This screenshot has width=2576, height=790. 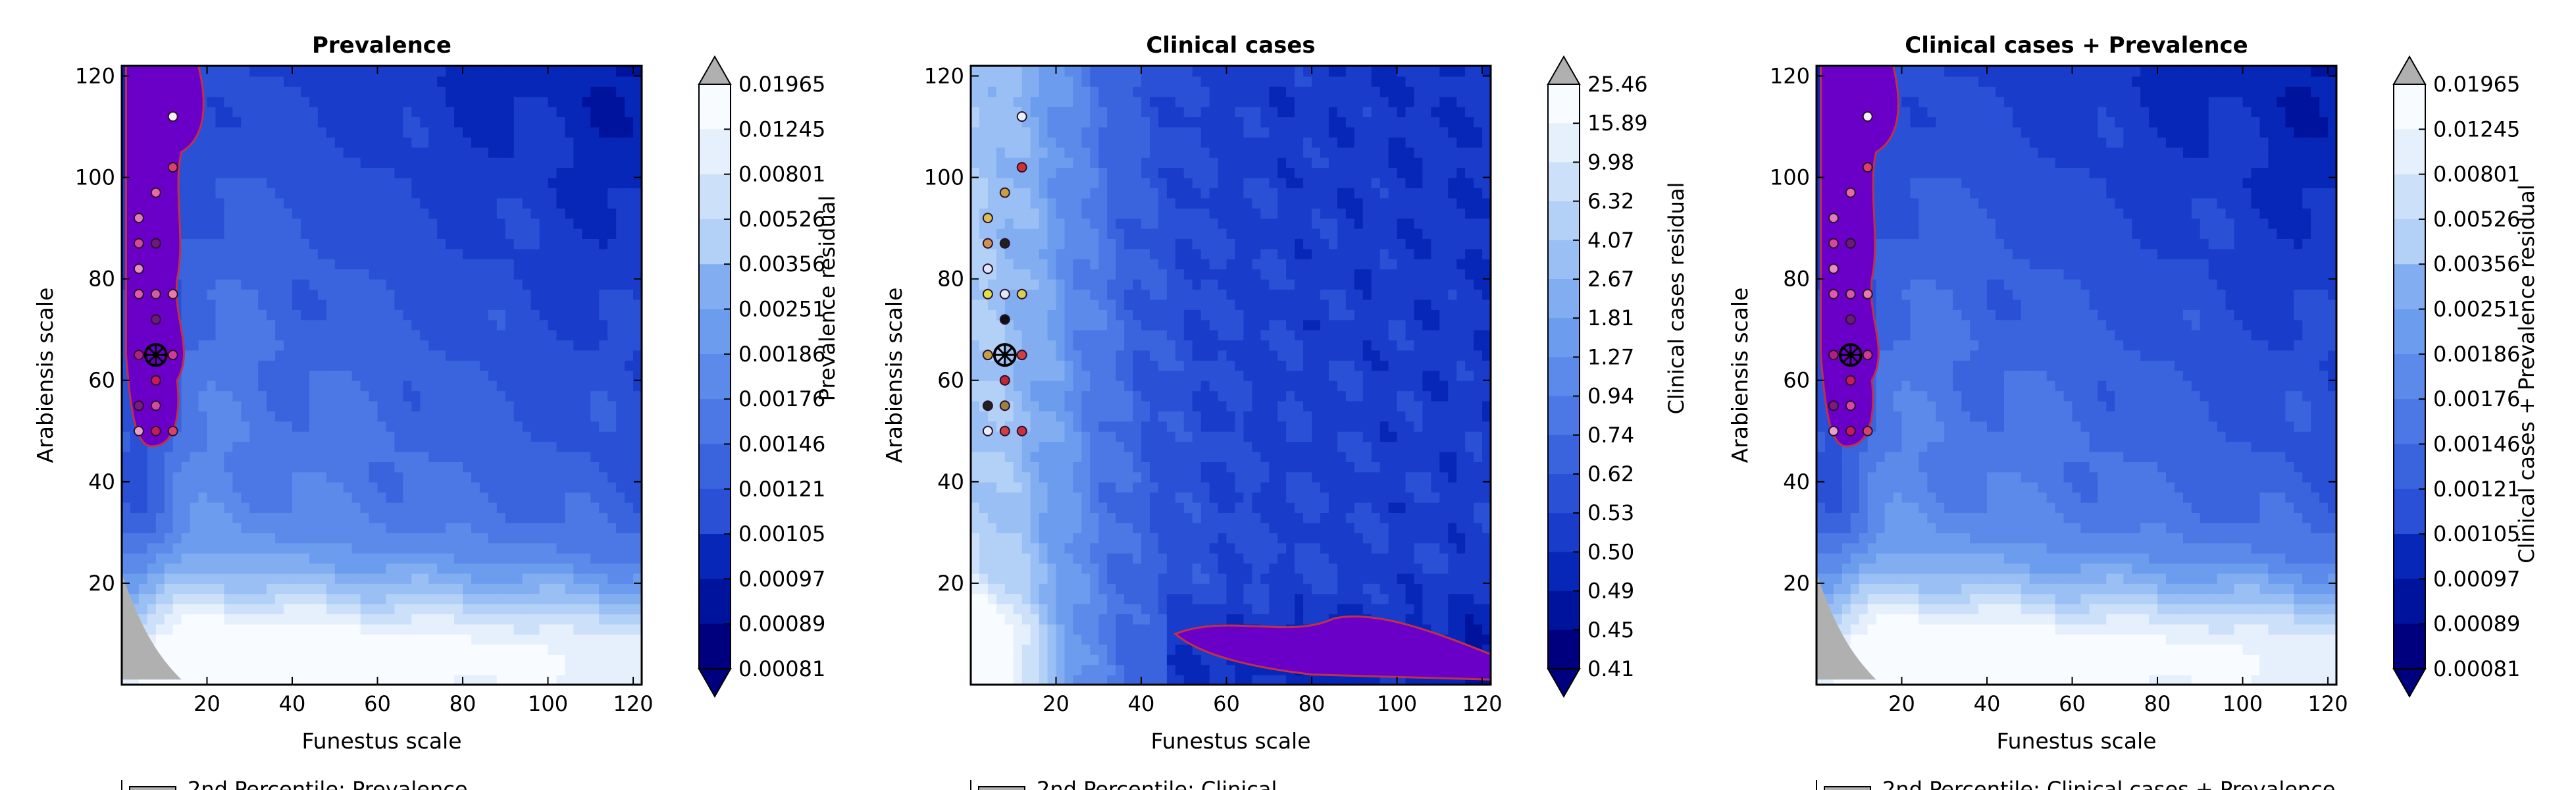 What do you see at coordinates (950, 583) in the screenshot?
I see `y-tick-label: 20` at bounding box center [950, 583].